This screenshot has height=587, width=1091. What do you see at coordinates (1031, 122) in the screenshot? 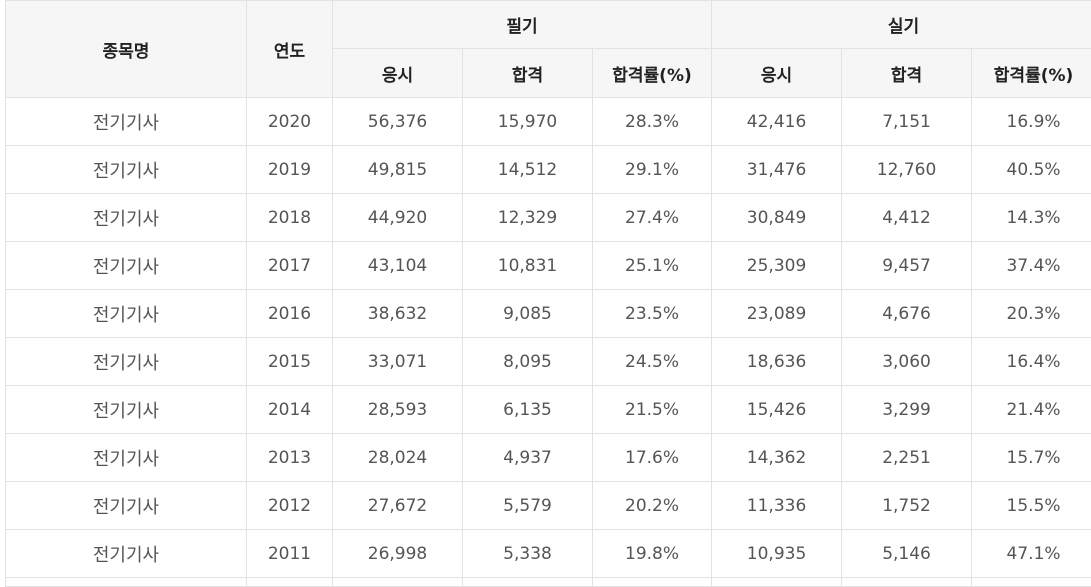
I see `cell-practical-rate: 16.9%` at bounding box center [1031, 122].